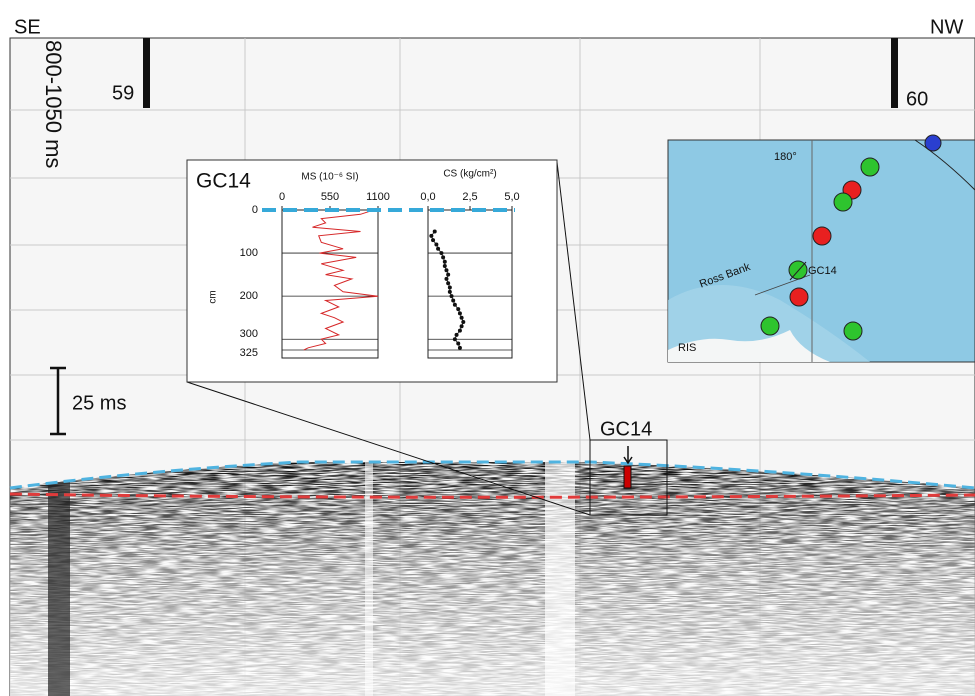 The width and height of the screenshot is (975, 696). What do you see at coordinates (213, 296) in the screenshot?
I see `depth-axis-label: cm` at bounding box center [213, 296].